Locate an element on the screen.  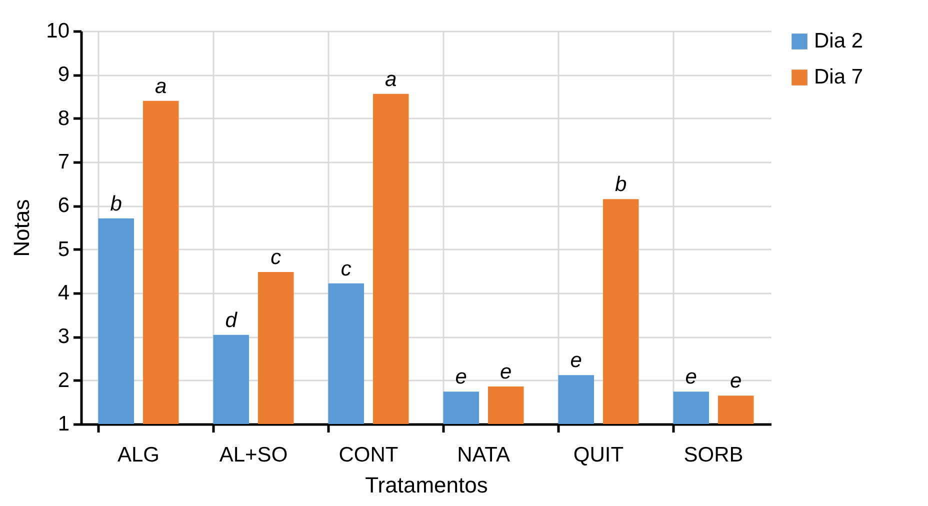
y-tick-label: 4 is located at coordinates (64, 293).